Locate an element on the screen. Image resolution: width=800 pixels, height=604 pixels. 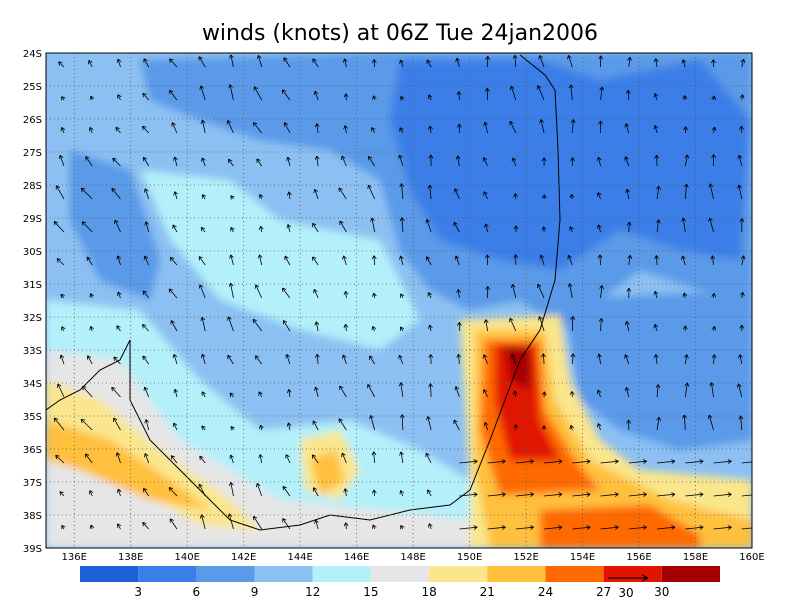
lon-label: 142E is located at coordinates (243, 557).